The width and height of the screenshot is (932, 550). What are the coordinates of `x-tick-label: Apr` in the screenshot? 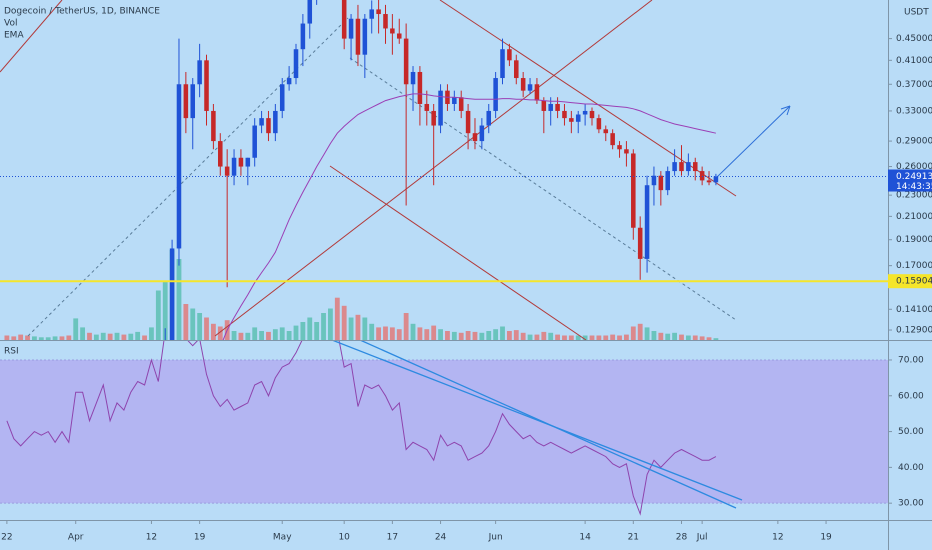 It's located at (76, 538).